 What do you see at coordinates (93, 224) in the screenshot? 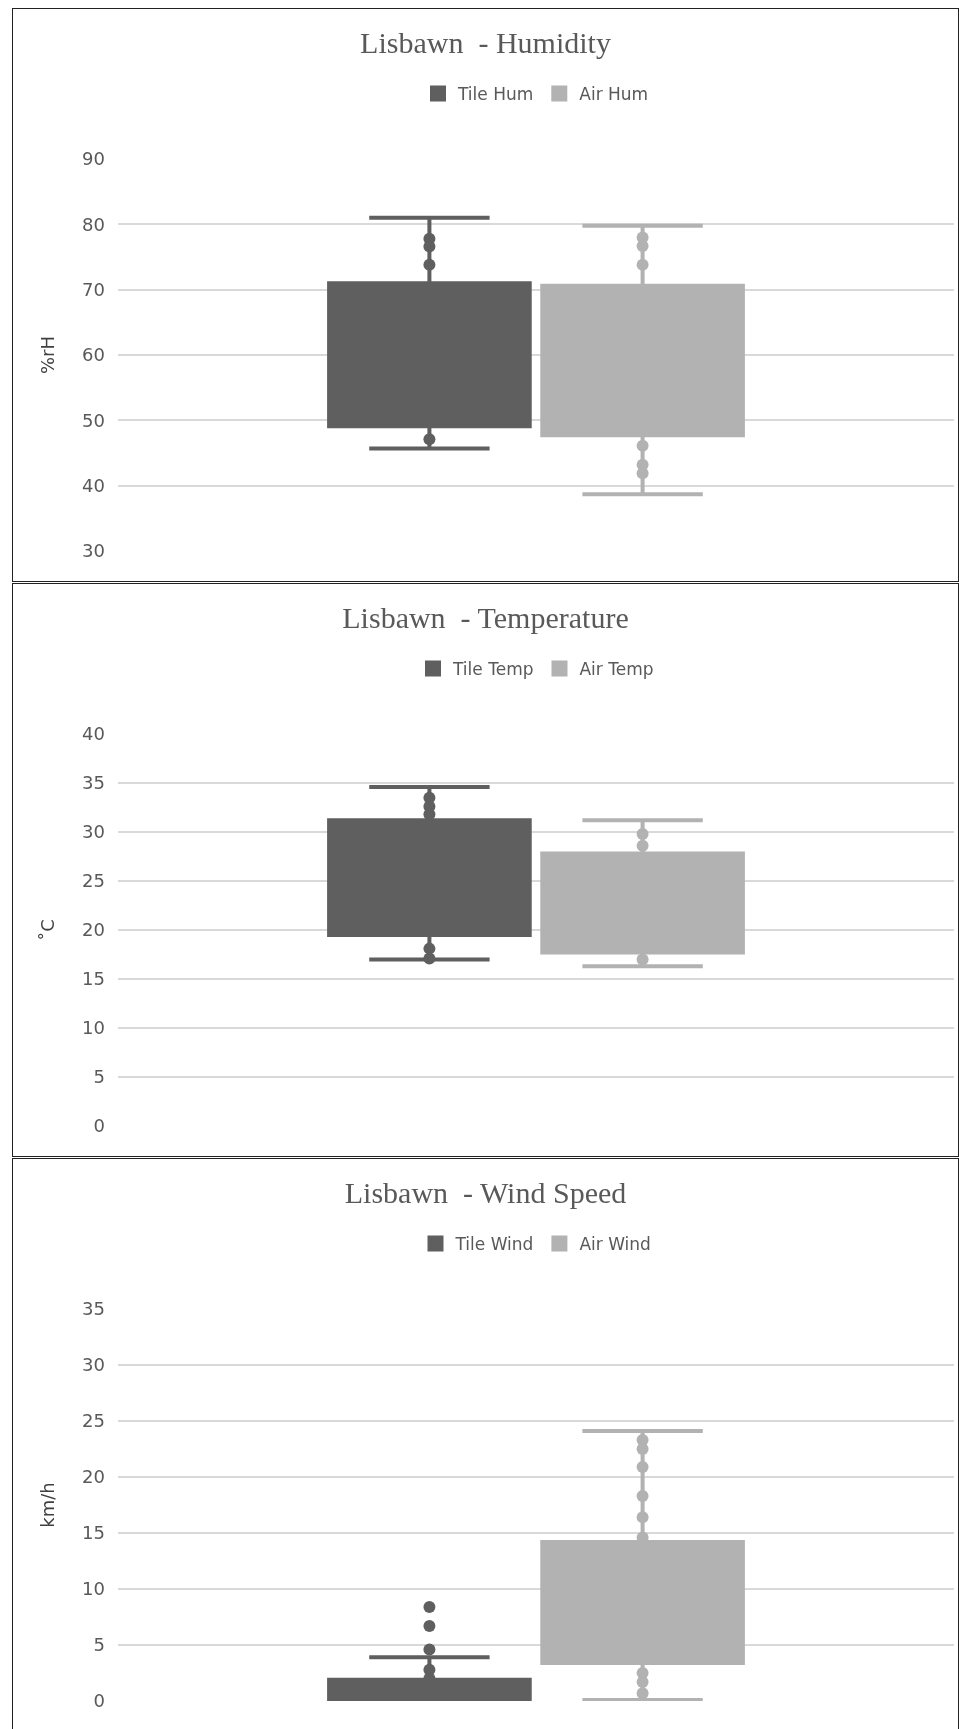
I see `y-tick-label: 80` at bounding box center [93, 224].